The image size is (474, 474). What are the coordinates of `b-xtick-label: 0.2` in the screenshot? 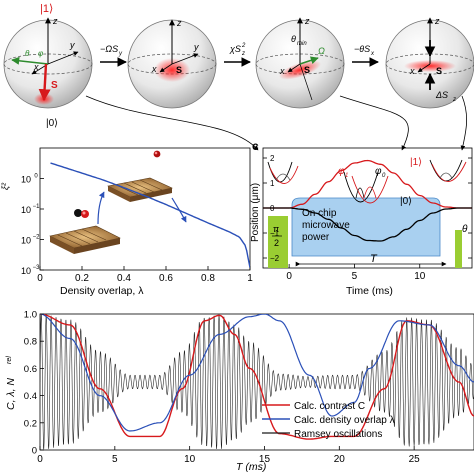 It's located at (82, 278).